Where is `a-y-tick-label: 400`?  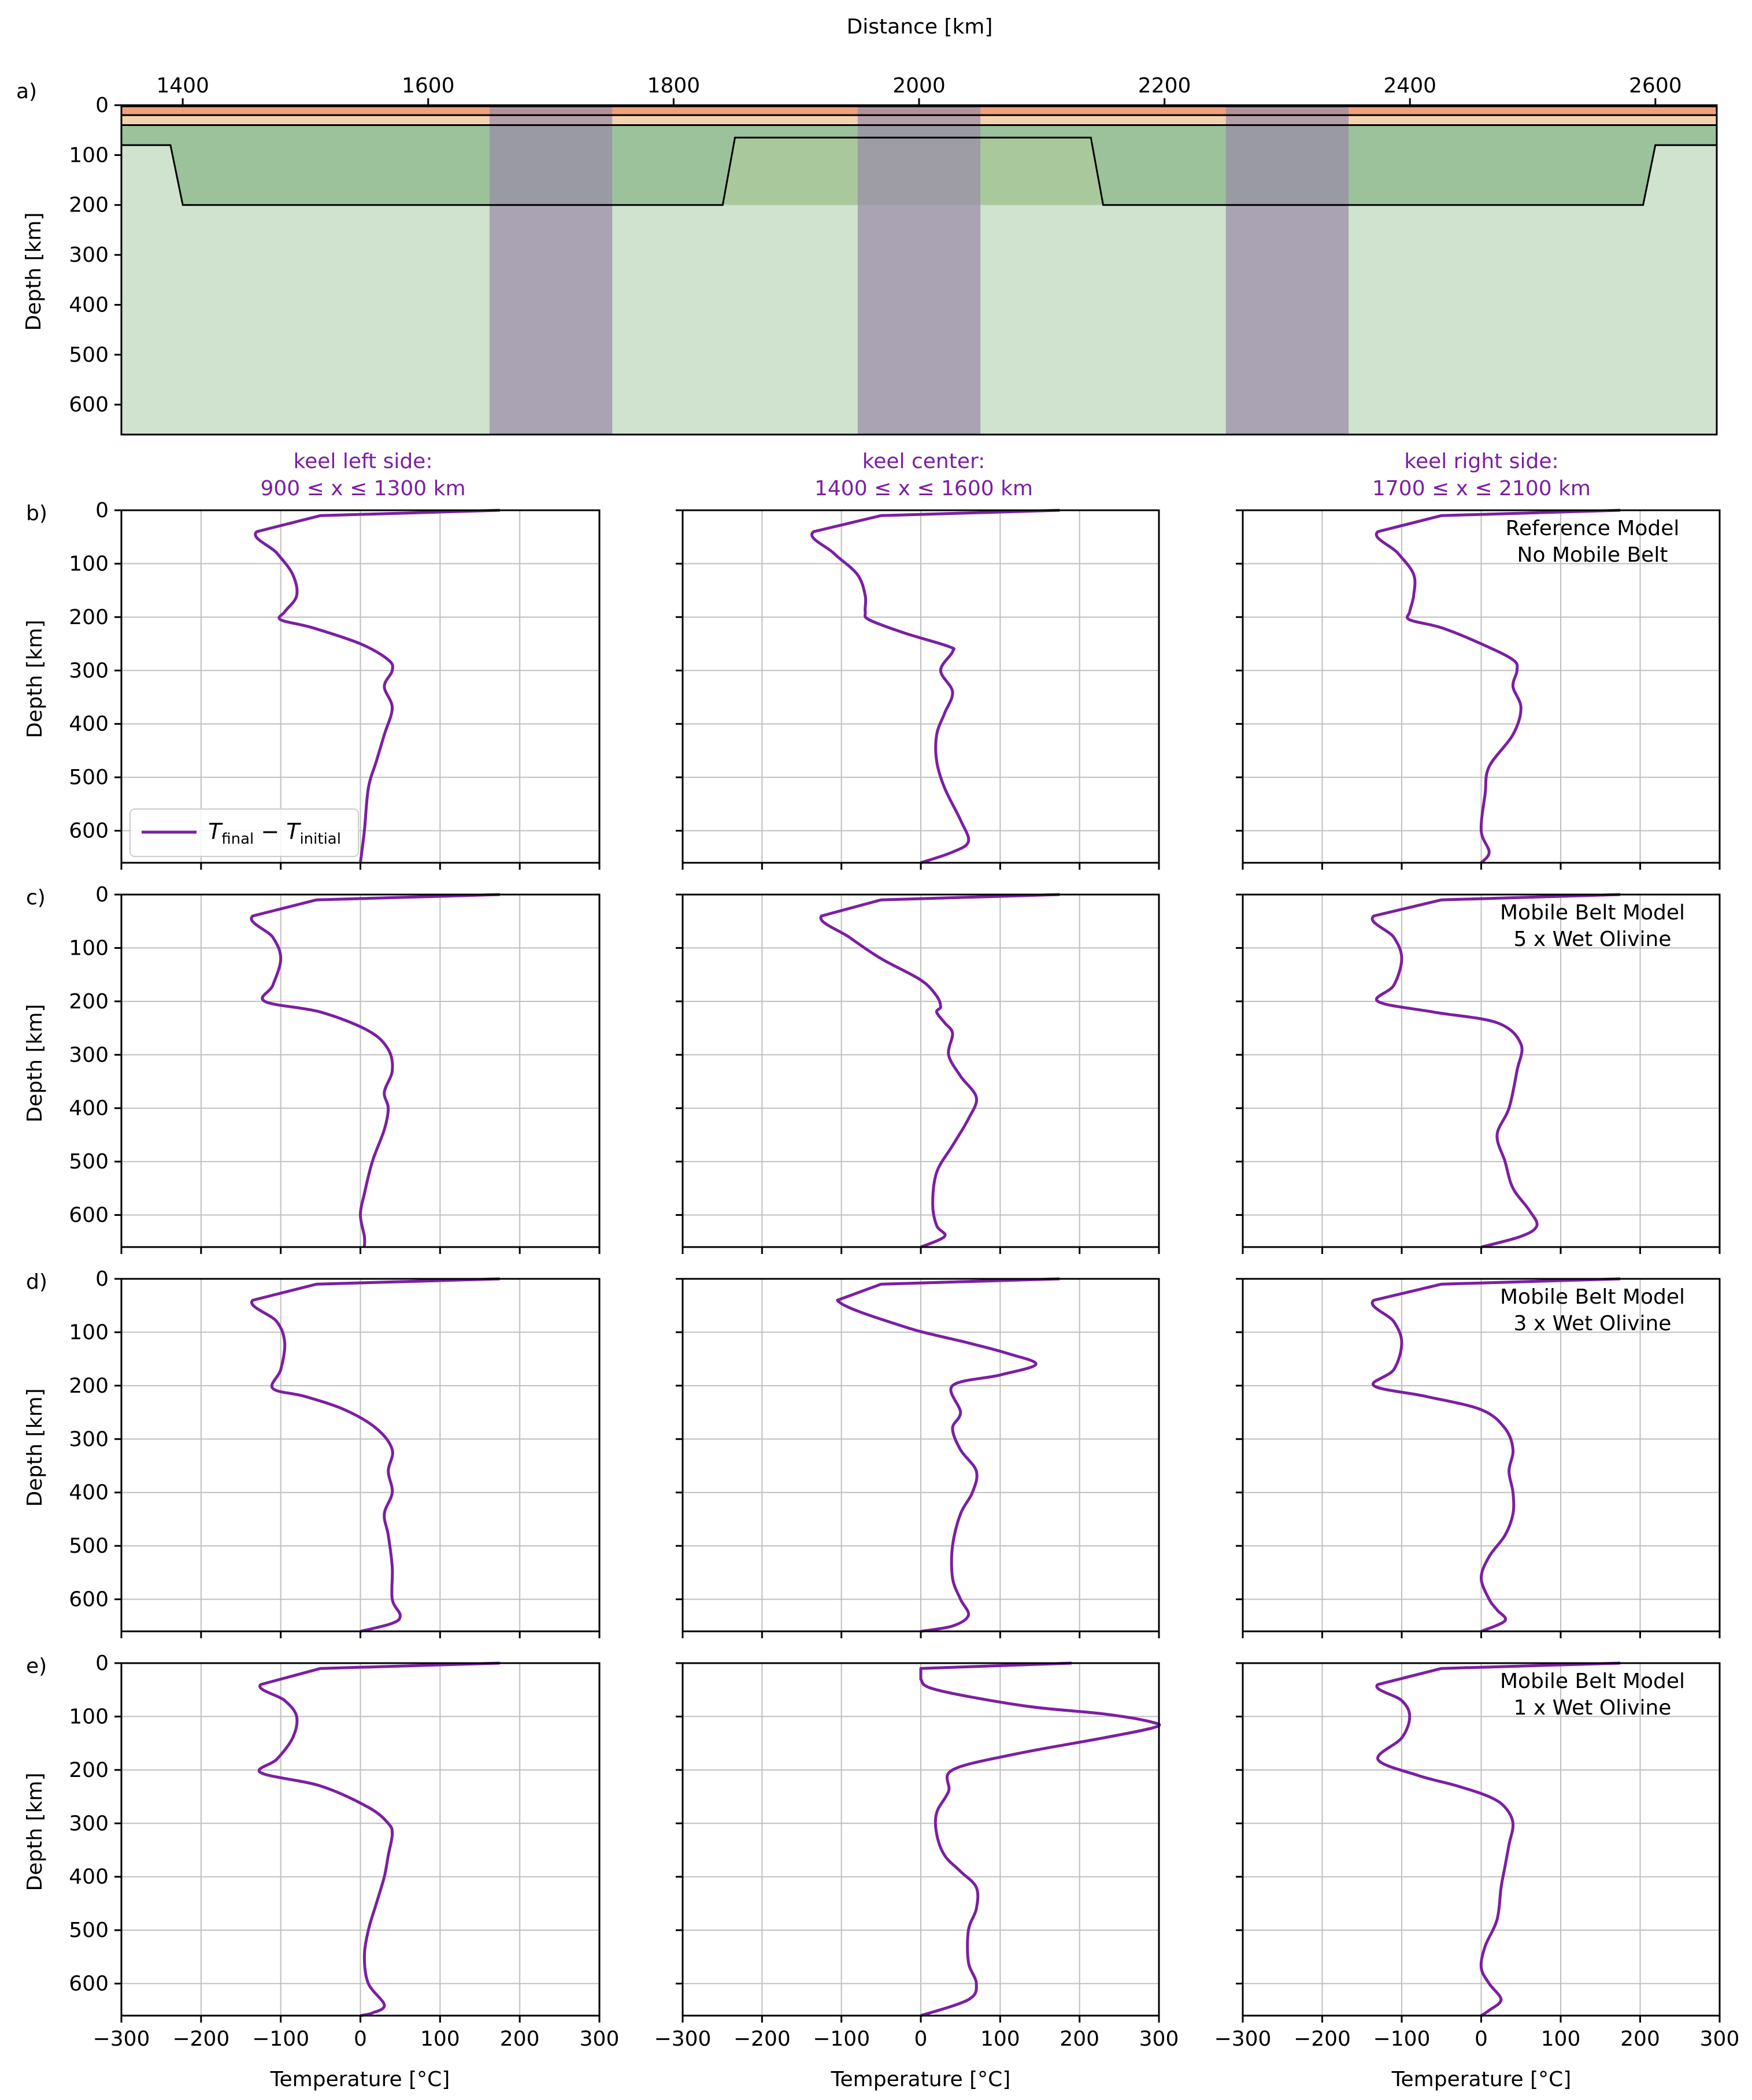
a-y-tick-label: 400 is located at coordinates (89, 305).